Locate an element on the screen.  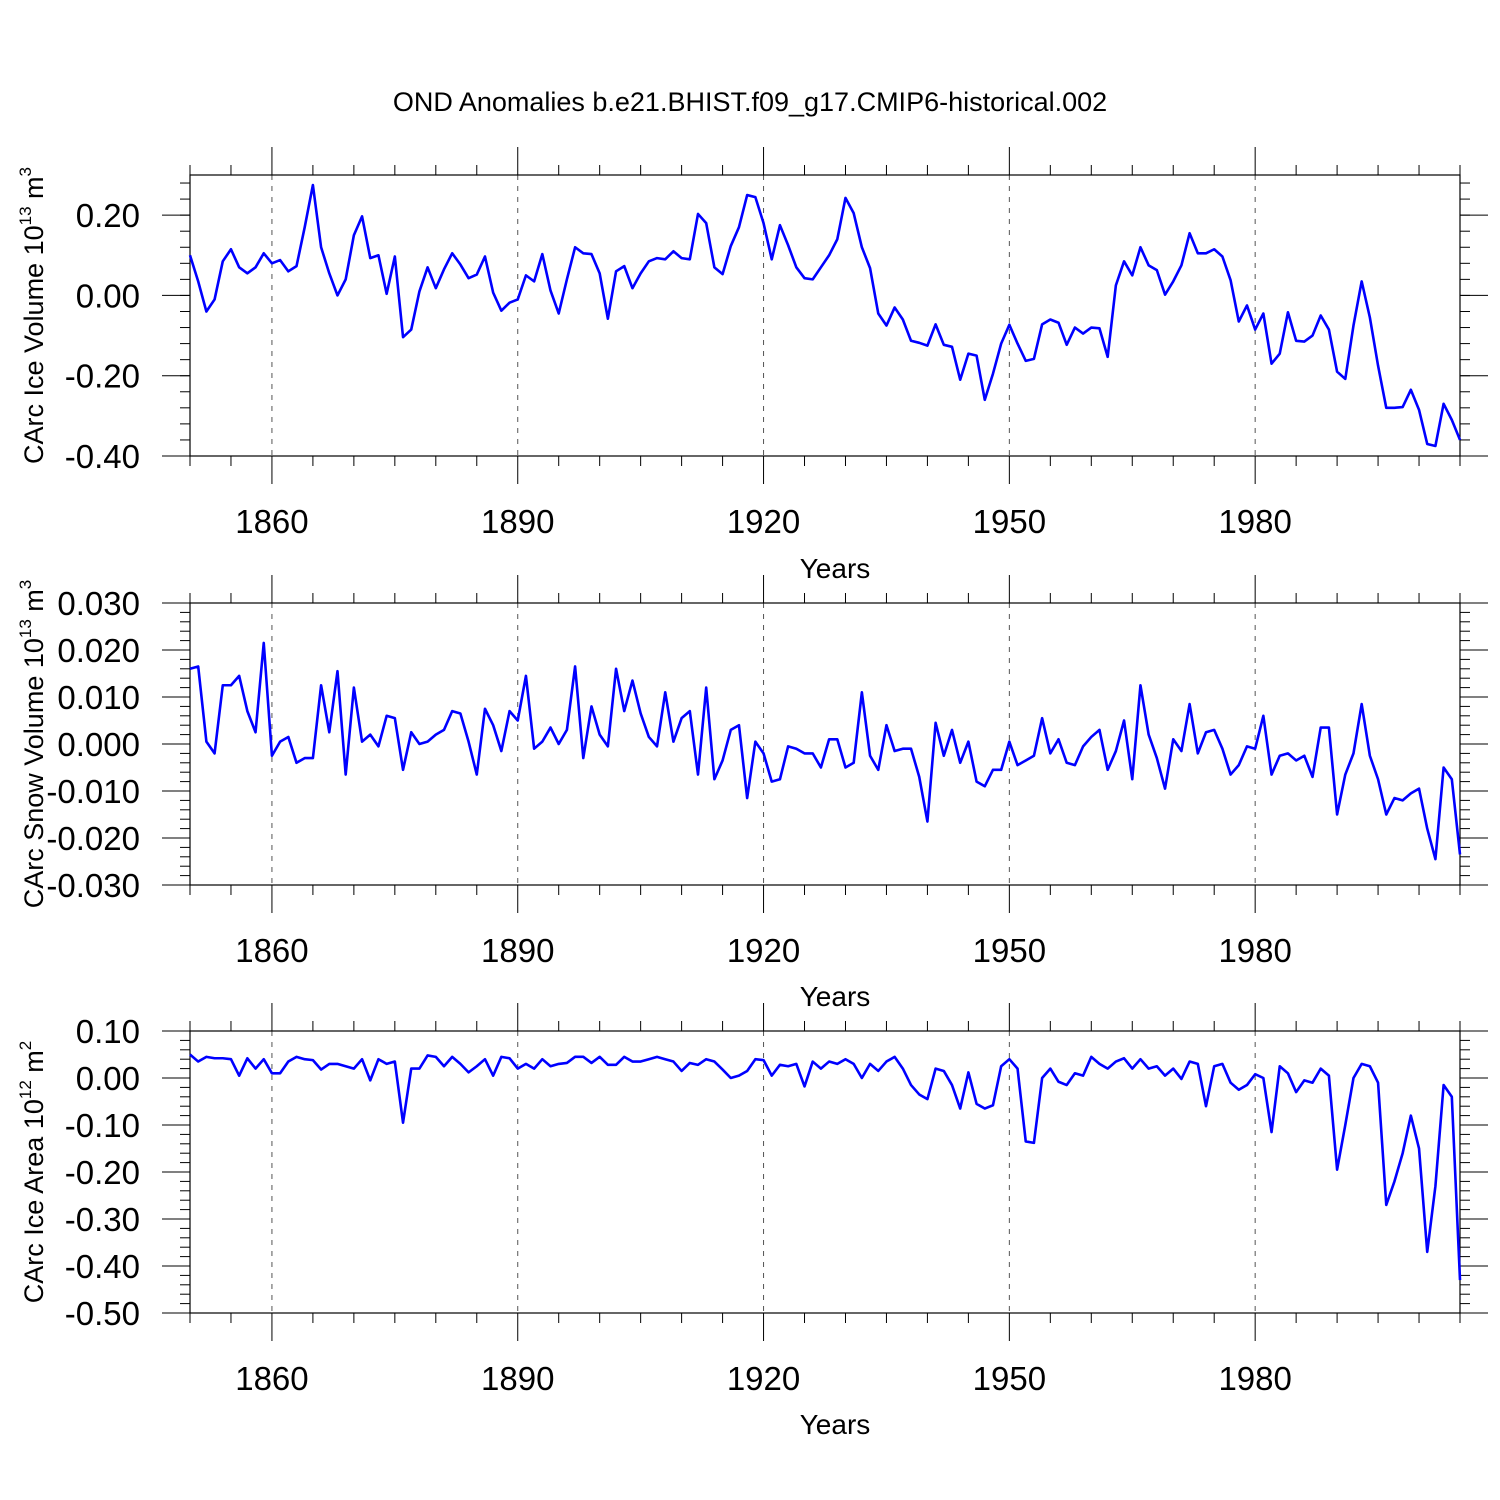
y-tick-label: 0.20 is located at coordinates (108, 215).